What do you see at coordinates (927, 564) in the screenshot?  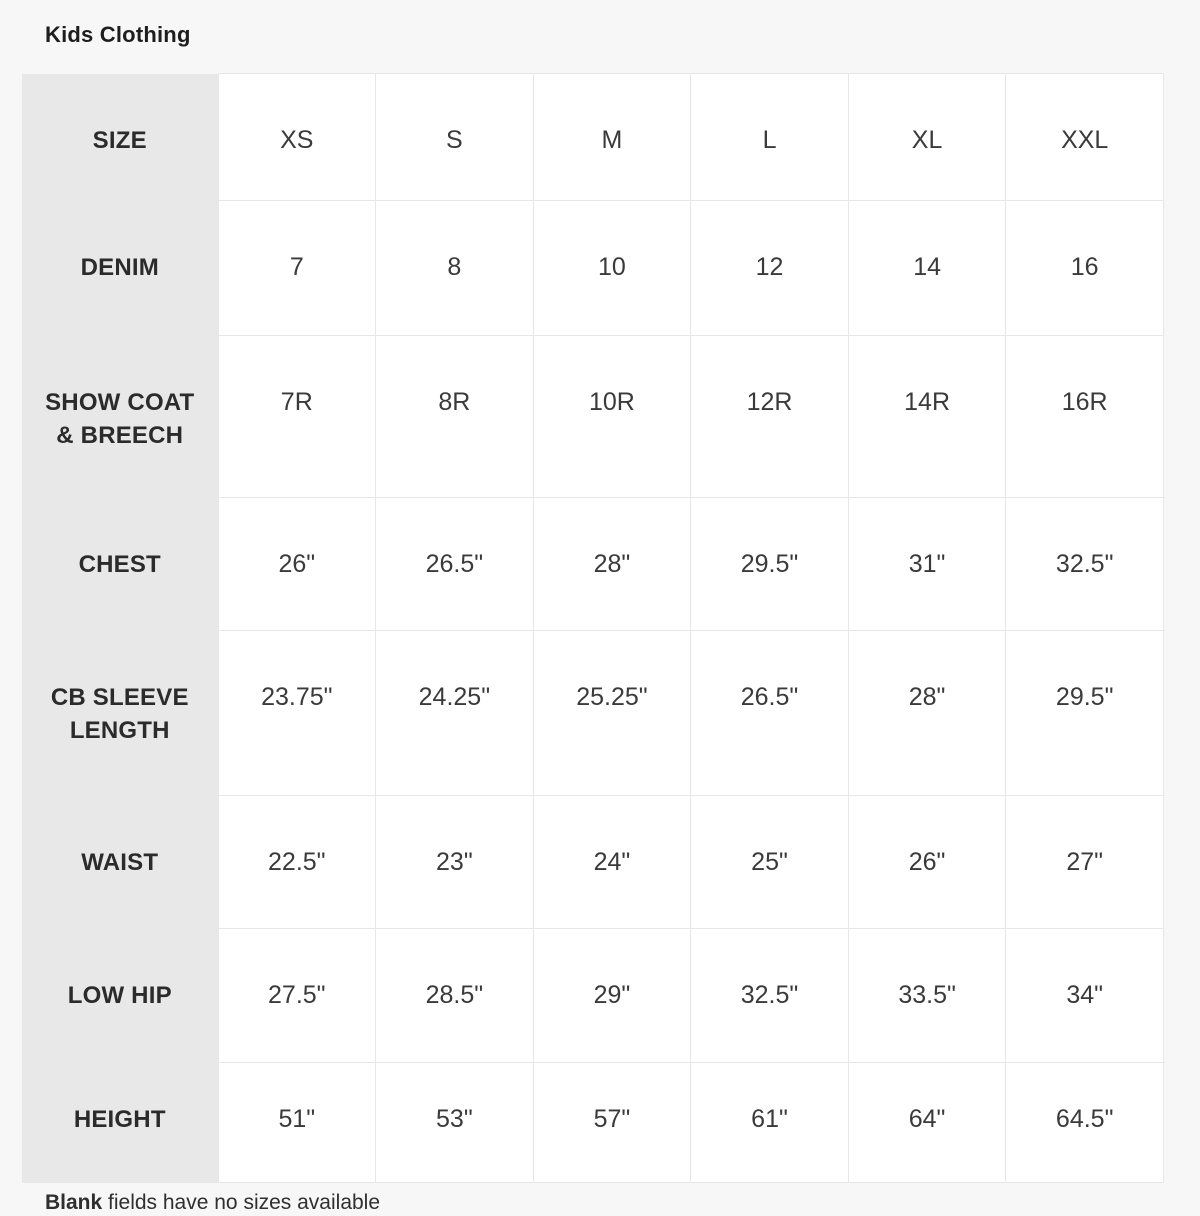 I see `cell-chest-xl: 31"` at bounding box center [927, 564].